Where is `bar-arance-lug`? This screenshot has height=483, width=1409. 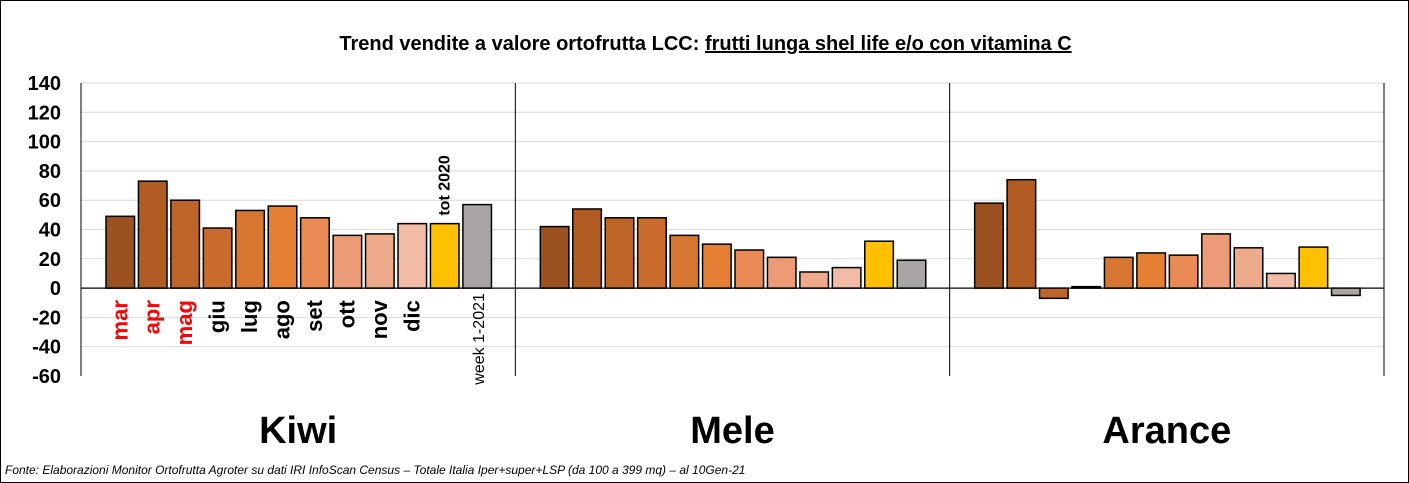
bar-arance-lug is located at coordinates (1118, 272).